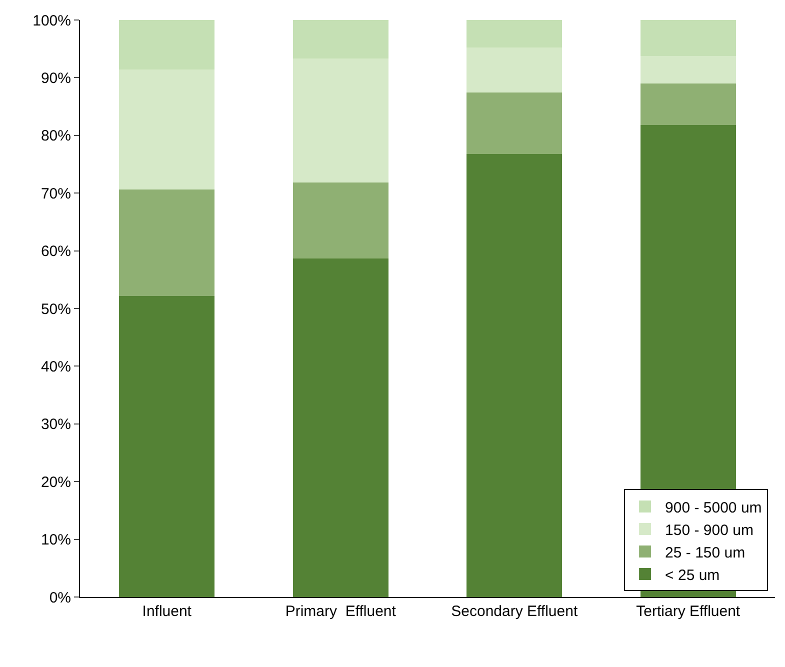 The width and height of the screenshot is (785, 667). Describe the element at coordinates (55, 482) in the screenshot. I see `y-tick-label: 20%` at that location.